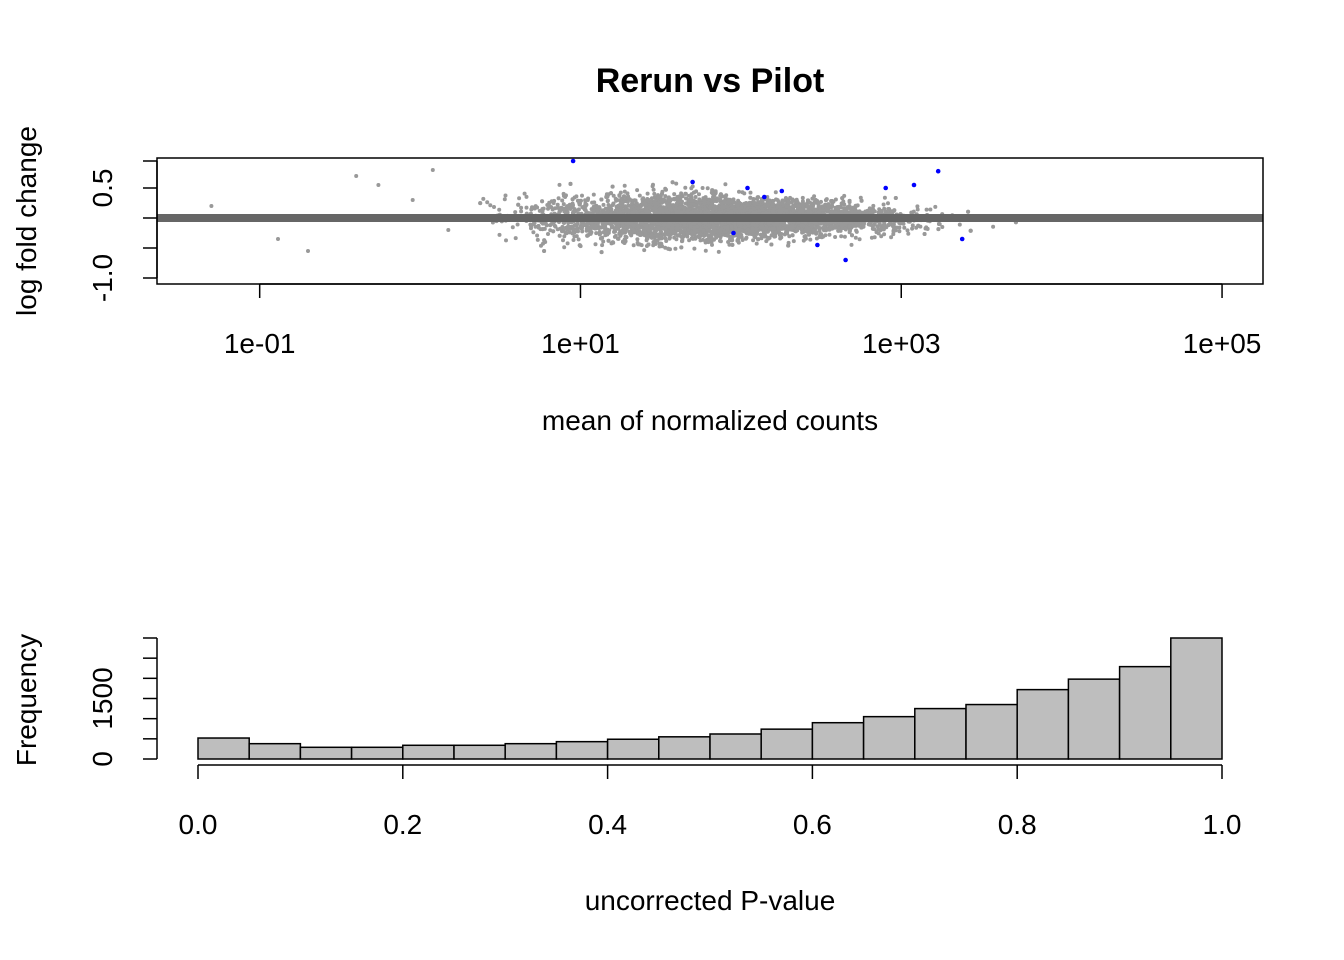 The width and height of the screenshot is (1344, 960). I want to click on ma-points, so click(613, 210).